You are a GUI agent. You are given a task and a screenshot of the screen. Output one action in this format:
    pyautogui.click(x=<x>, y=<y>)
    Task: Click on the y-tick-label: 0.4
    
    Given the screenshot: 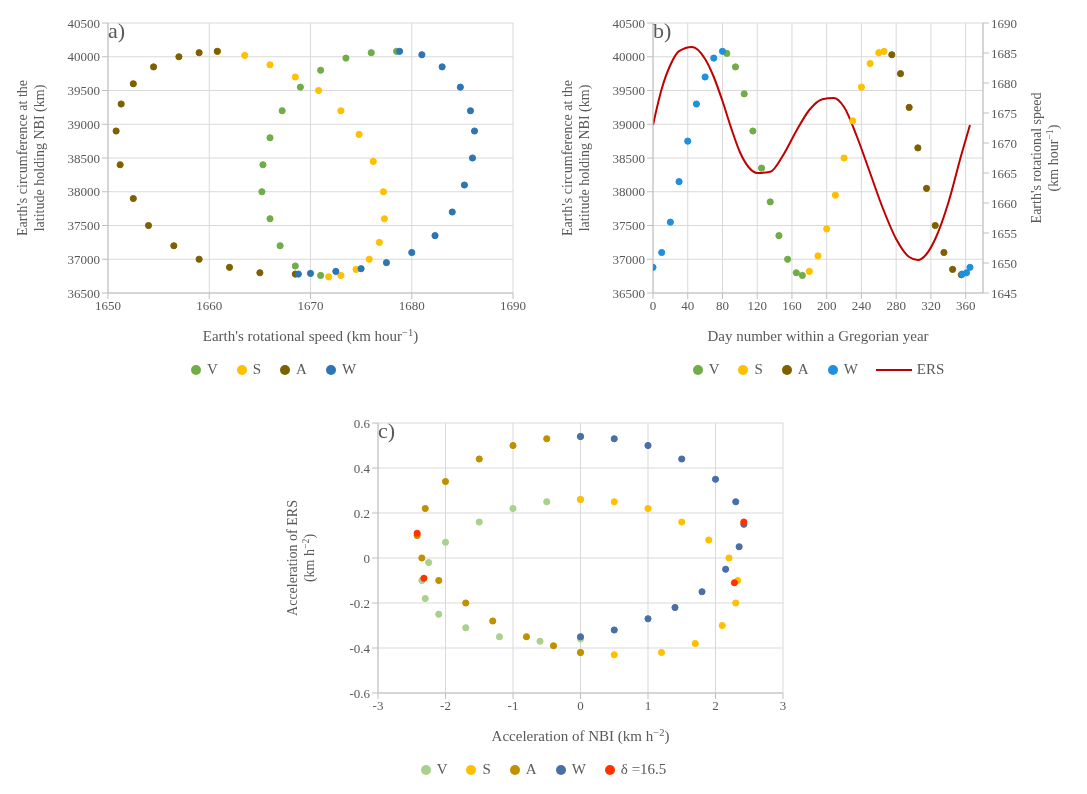 What is the action you would take?
    pyautogui.click(x=362, y=468)
    